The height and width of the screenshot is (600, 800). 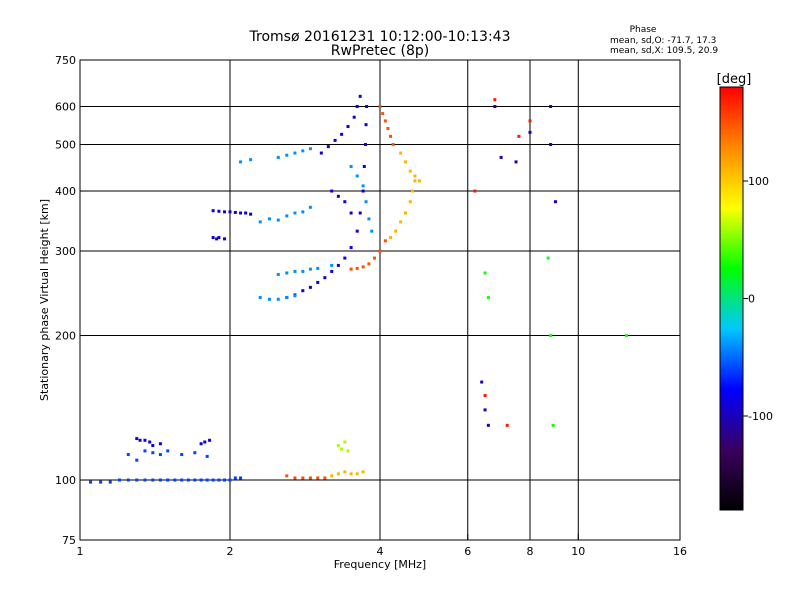 I want to click on x-axis-label: Frequency [MHz], so click(x=380, y=564).